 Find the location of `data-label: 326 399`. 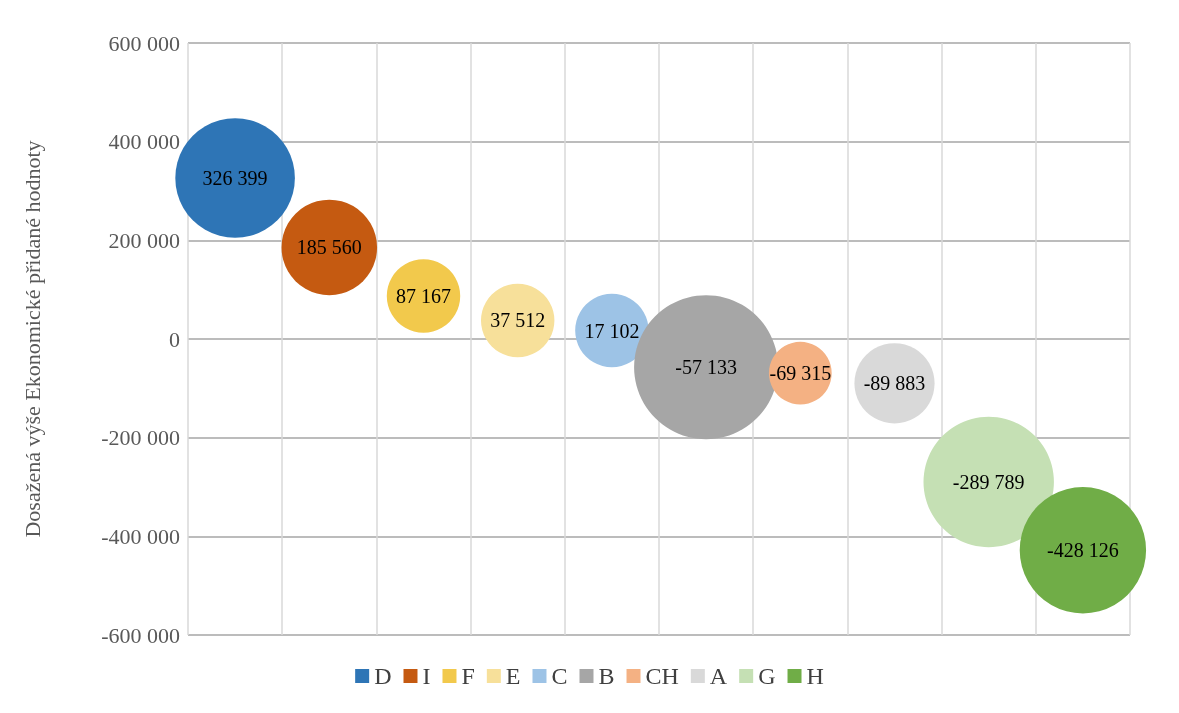

data-label: 326 399 is located at coordinates (235, 177).